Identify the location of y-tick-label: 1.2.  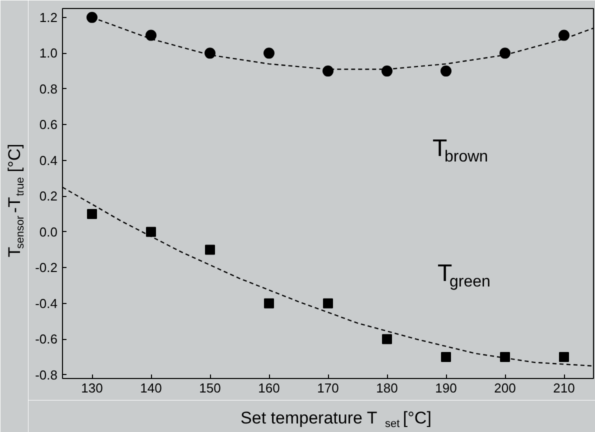
(48, 17).